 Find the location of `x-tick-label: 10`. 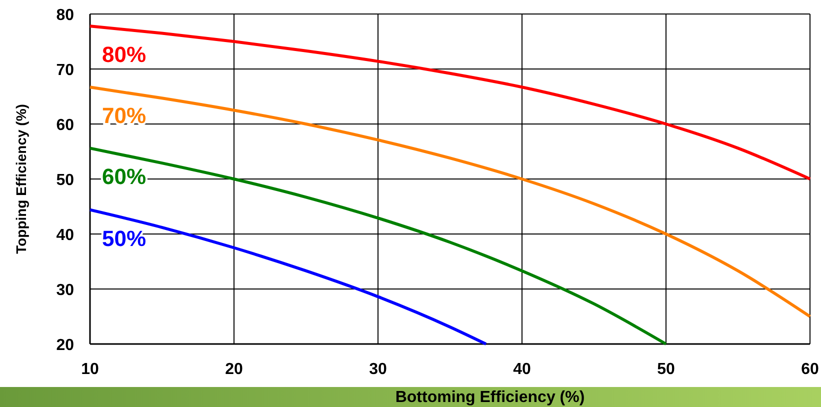

x-tick-label: 10 is located at coordinates (90, 369).